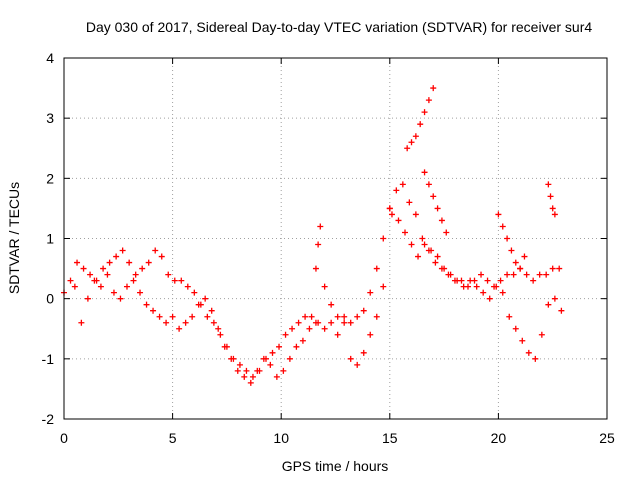 The height and width of the screenshot is (480, 640). Describe the element at coordinates (50, 178) in the screenshot. I see `y-tick-label: 2` at that location.